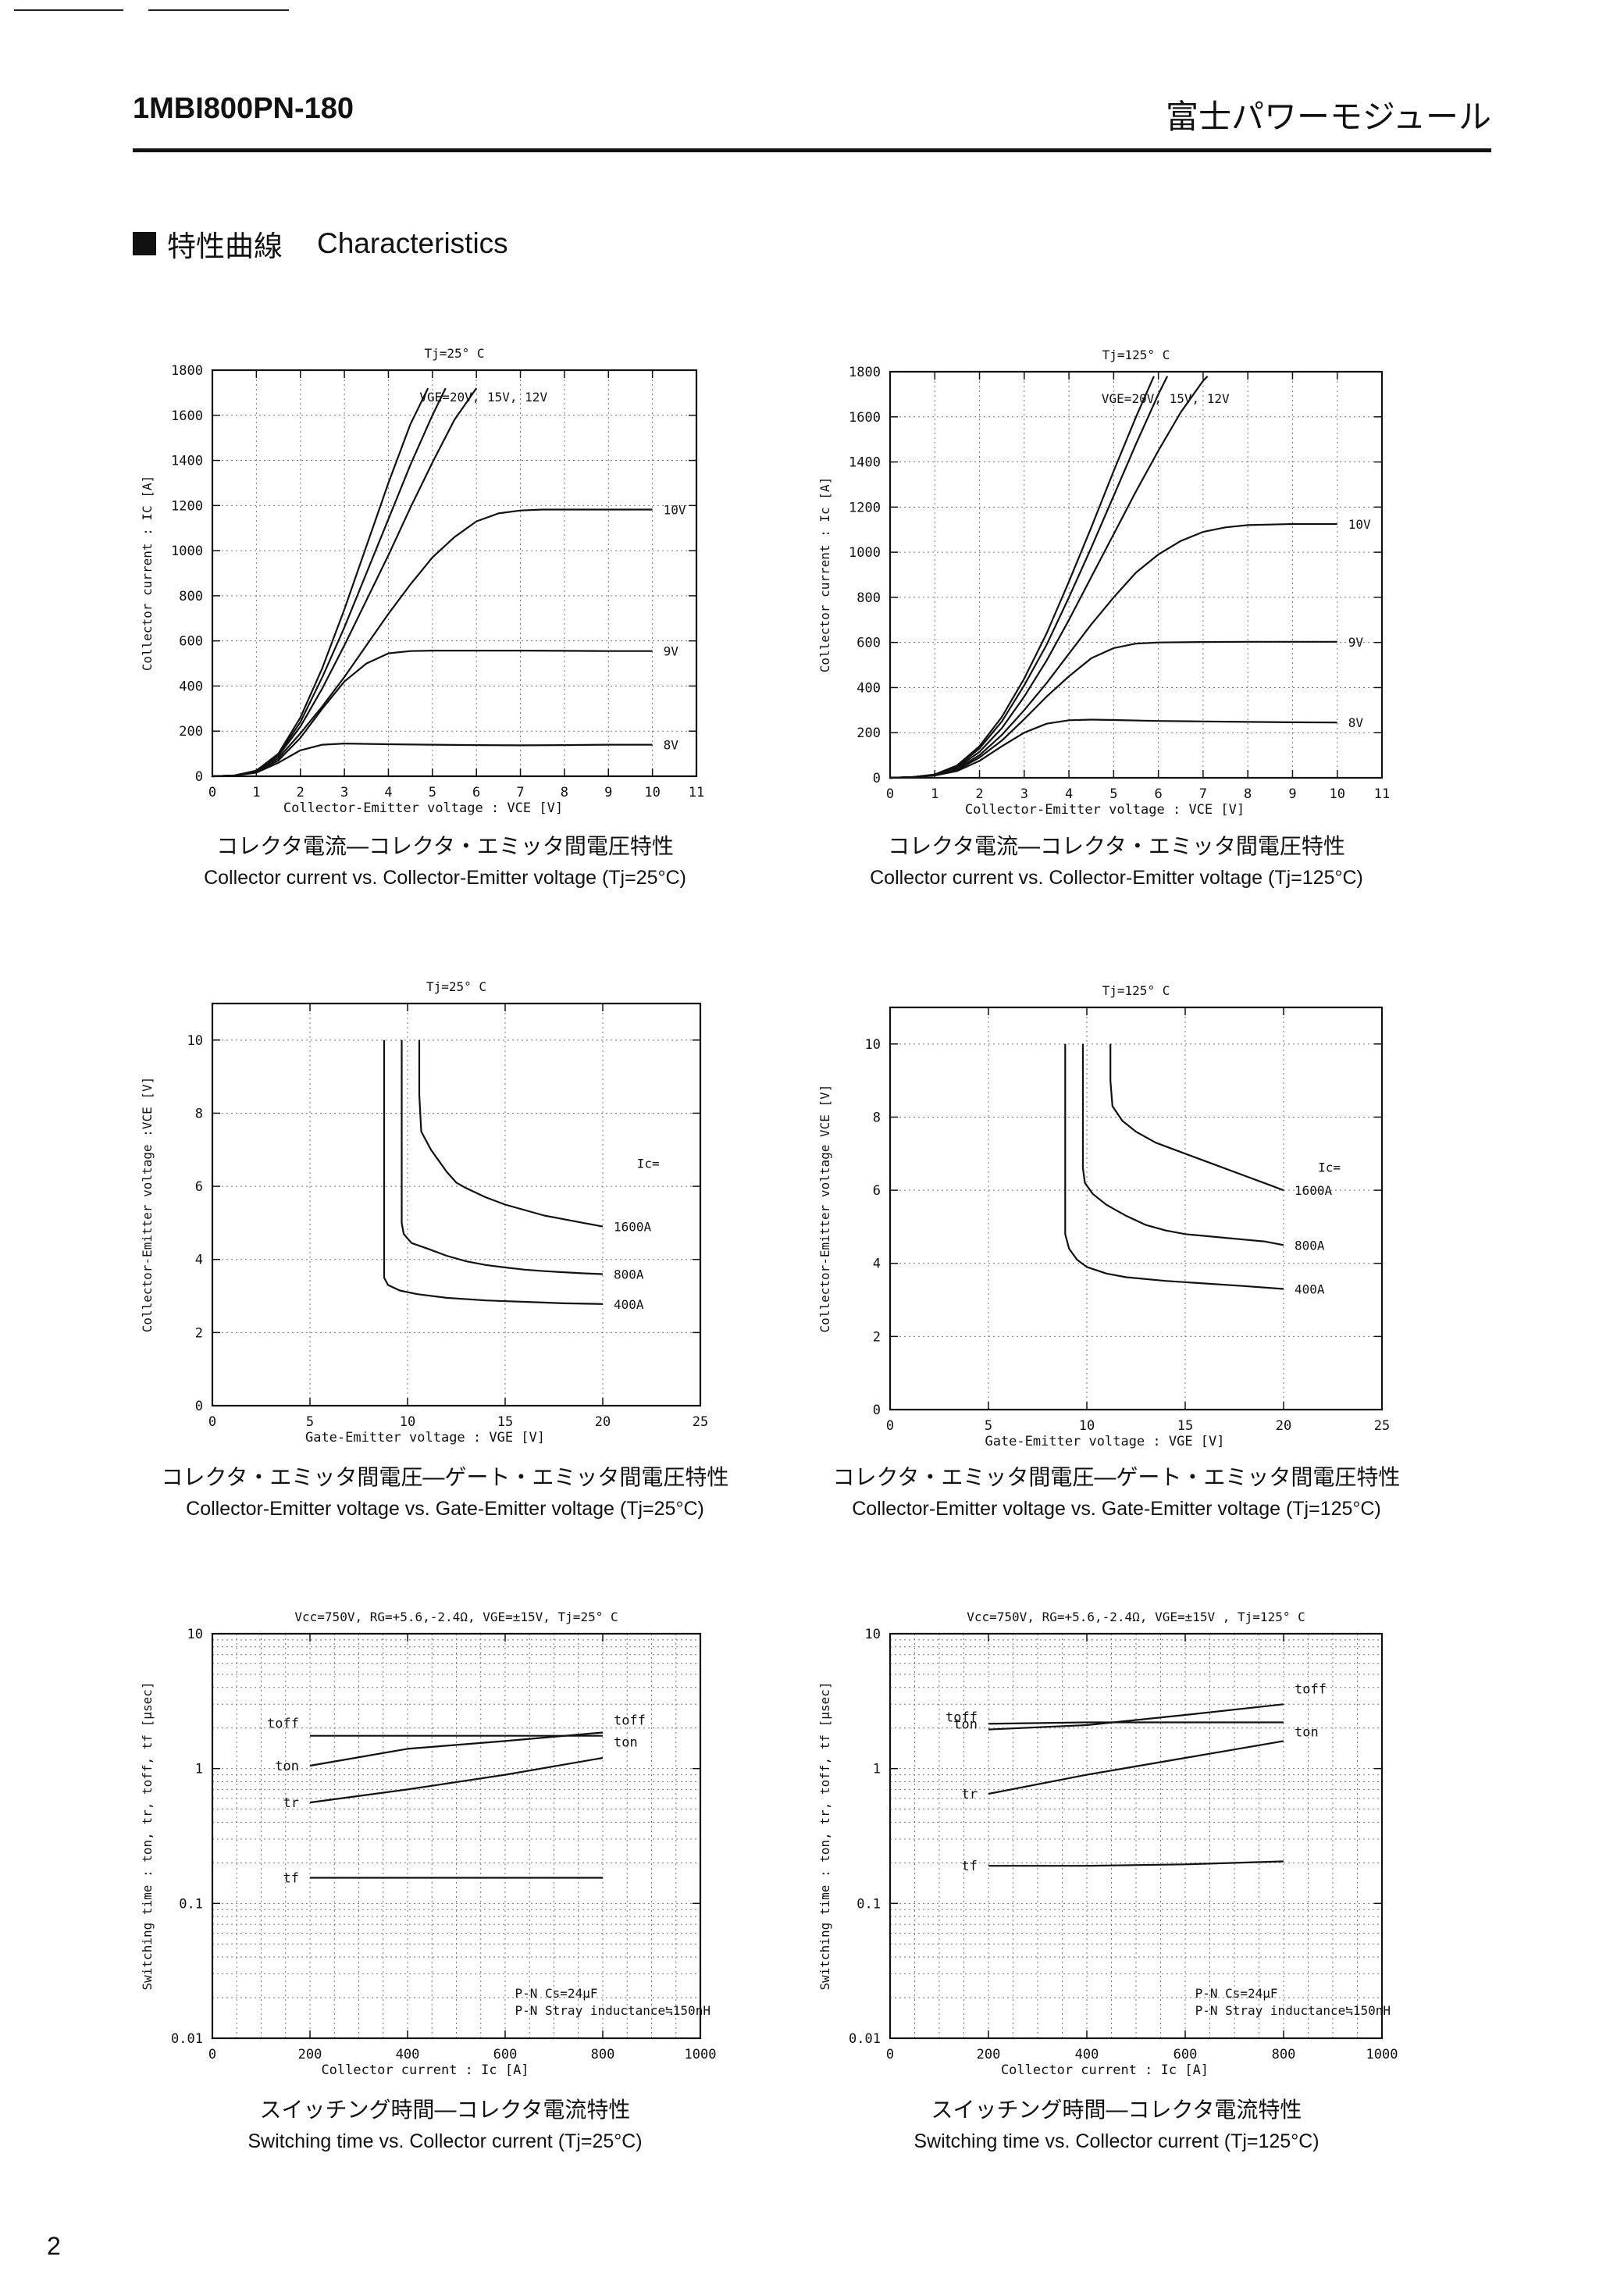 The height and width of the screenshot is (2278, 1624). I want to click on x-tick-label: 1, so click(934, 794).